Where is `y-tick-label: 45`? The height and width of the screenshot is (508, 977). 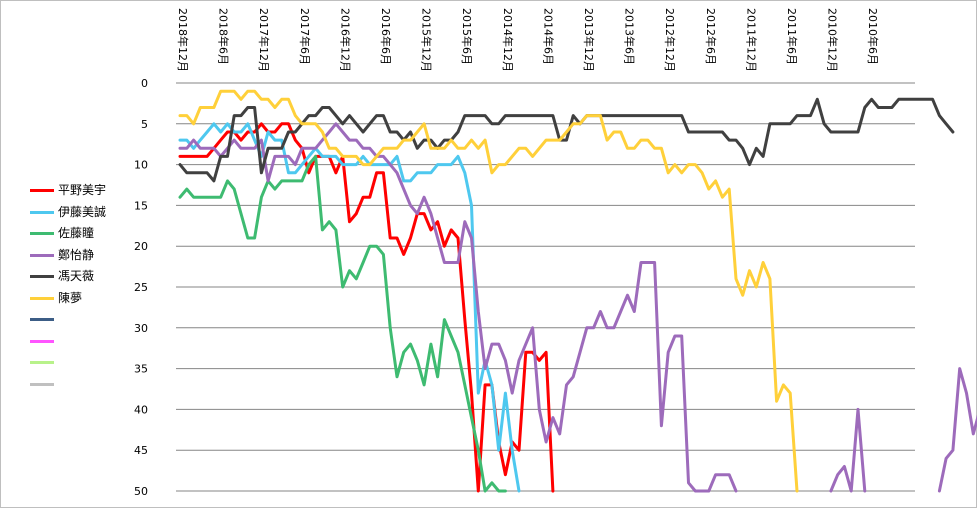
y-tick-label: 45 is located at coordinates (141, 450).